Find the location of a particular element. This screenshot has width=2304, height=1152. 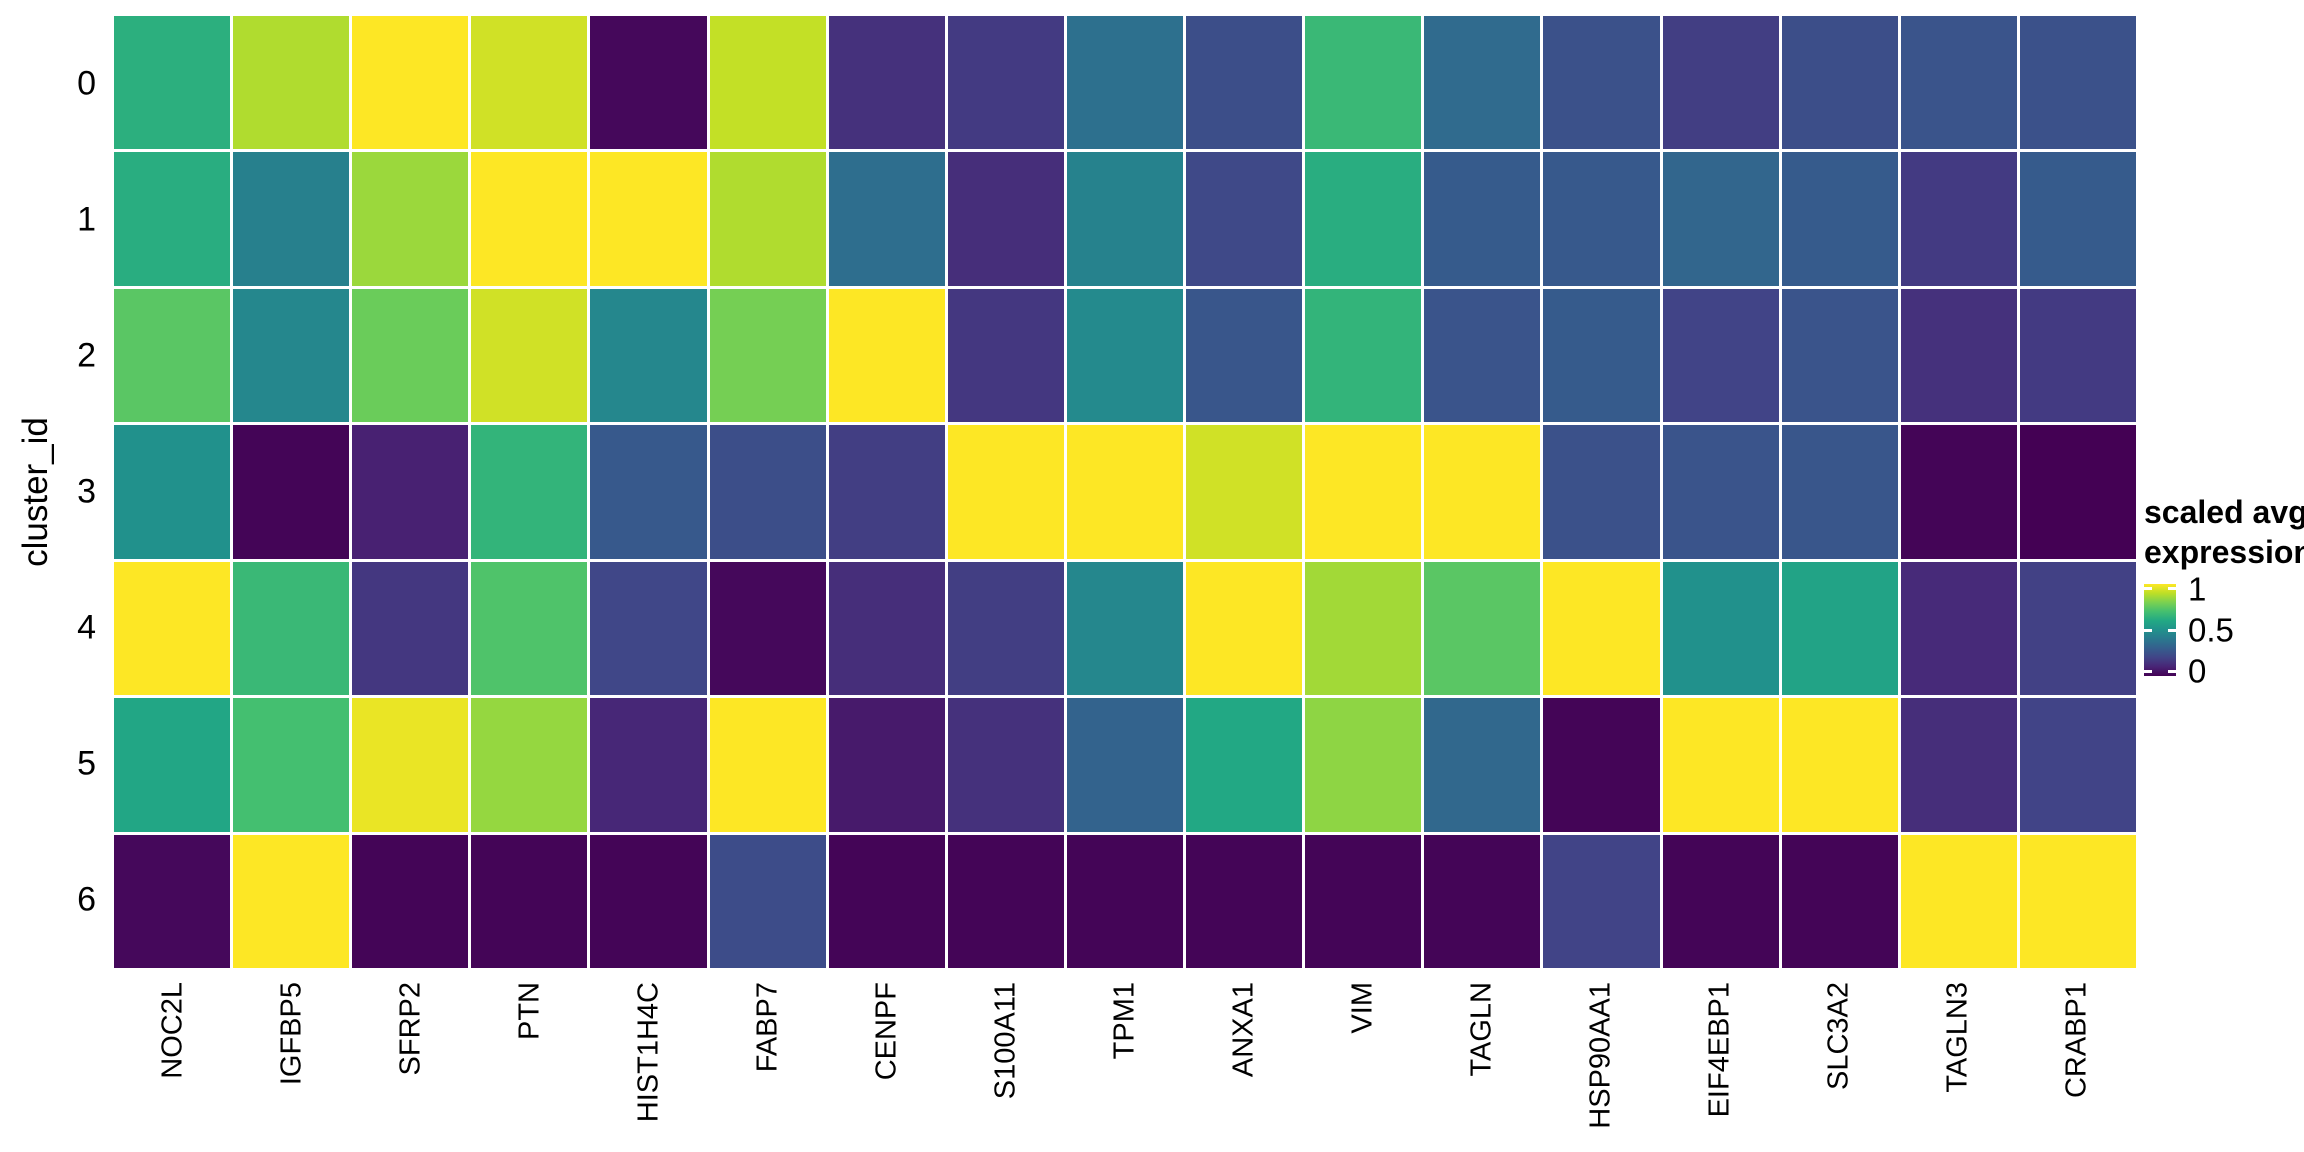

y-tick-label: 0 is located at coordinates (86, 83).